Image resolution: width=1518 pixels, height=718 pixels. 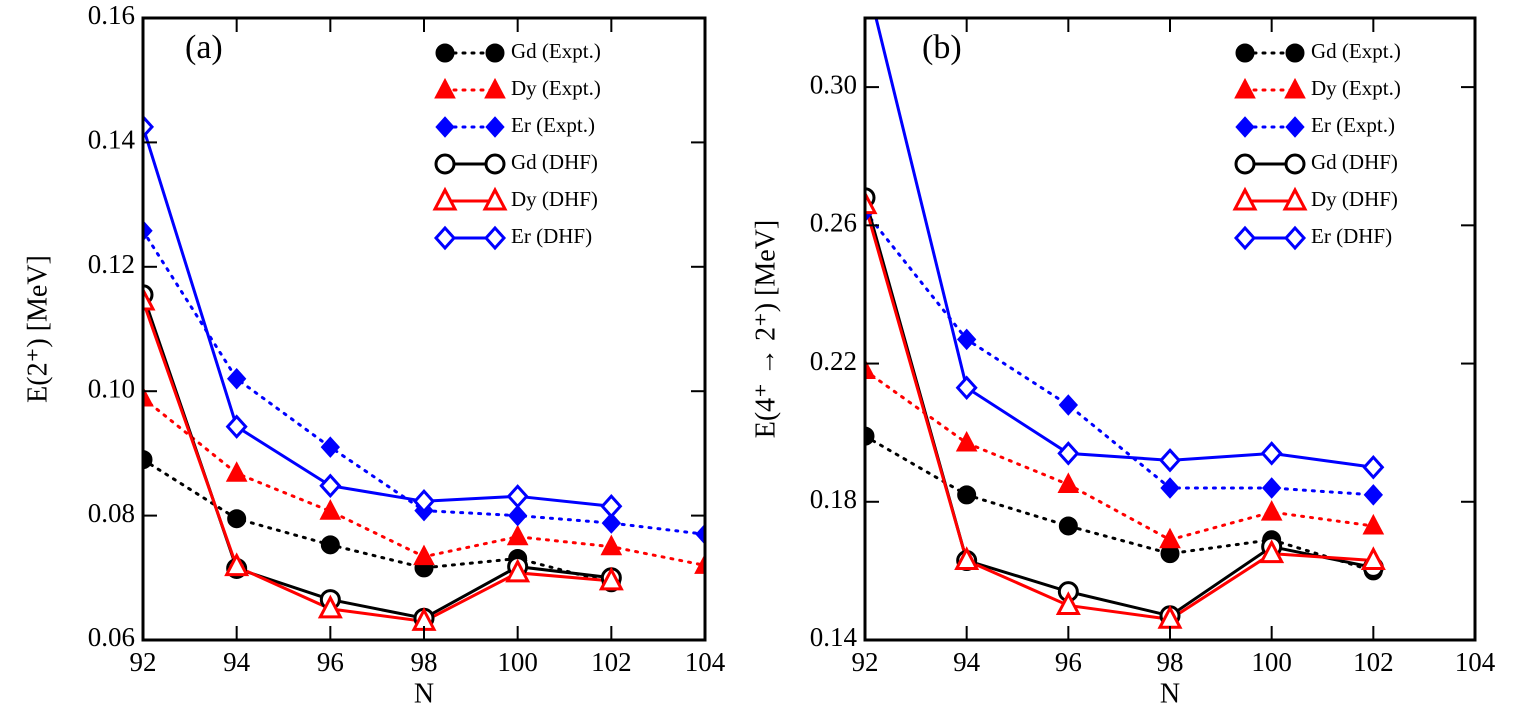 I want to click on legend-label: Dy (DHF), so click(x=554, y=199).